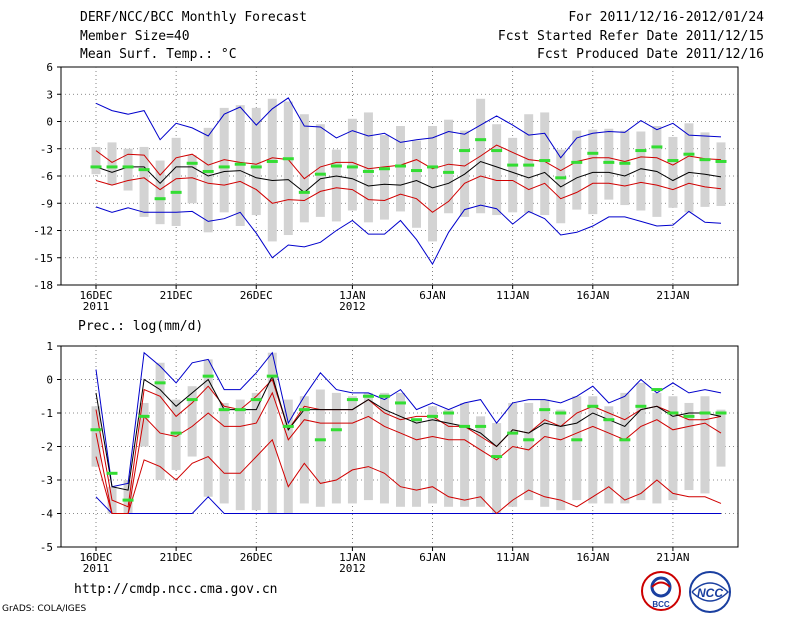 This screenshot has width=800, height=618. I want to click on x-tick-label: 16JAN, so click(592, 295).